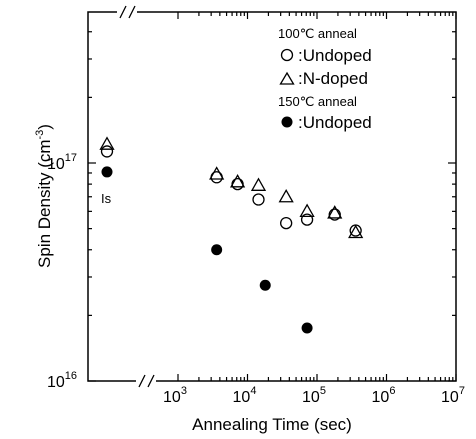 Image resolution: width=476 pixels, height=439 pixels. Describe the element at coordinates (317, 101) in the screenshot. I see `legend-group2-header: 150℃ anneal` at that location.